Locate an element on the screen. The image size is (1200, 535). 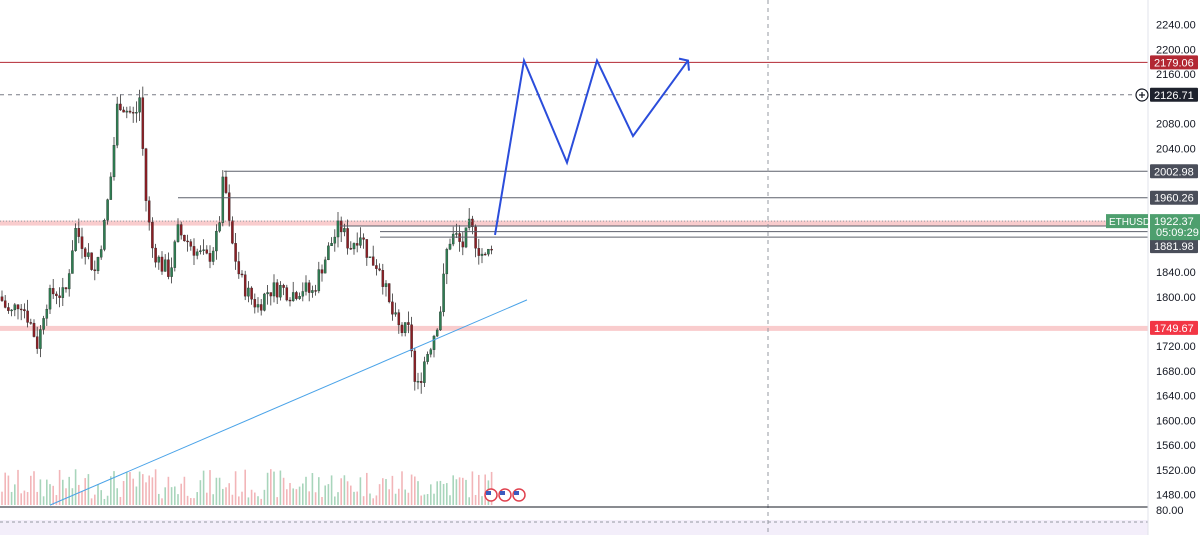
symbol-label: ETHUSD is located at coordinates (1129, 222).